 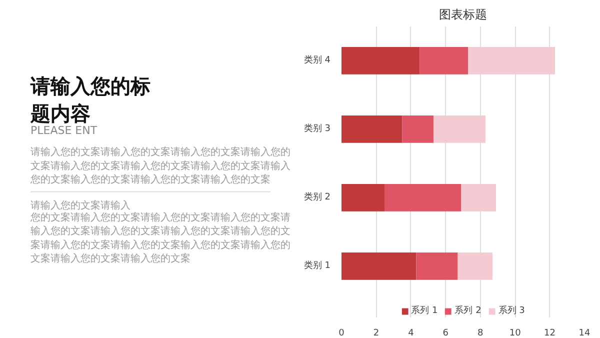 I want to click on x-tick-label: 2, so click(x=376, y=333).